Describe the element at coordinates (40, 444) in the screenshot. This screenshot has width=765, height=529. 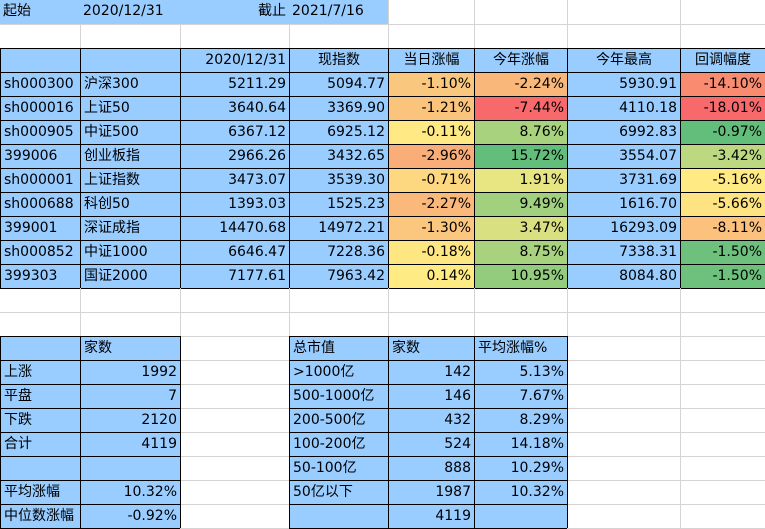
I see `breadth-label: 合计` at that location.